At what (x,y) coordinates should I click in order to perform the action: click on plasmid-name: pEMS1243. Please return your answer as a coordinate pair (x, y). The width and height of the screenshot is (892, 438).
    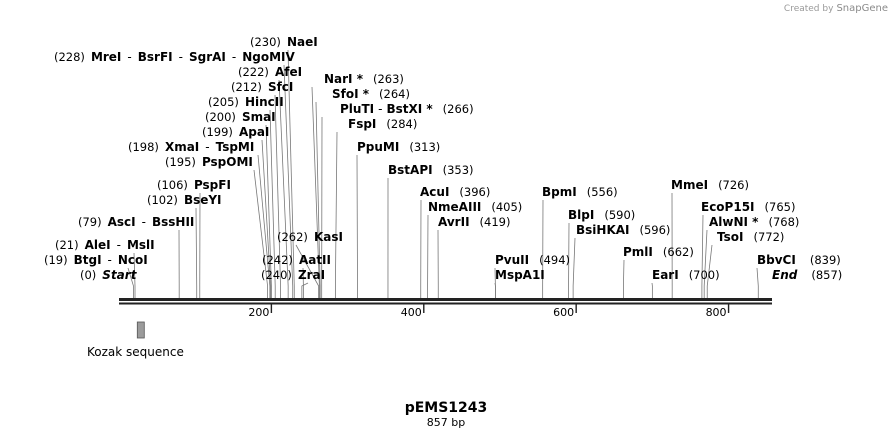
    Looking at the image, I should click on (446, 408).